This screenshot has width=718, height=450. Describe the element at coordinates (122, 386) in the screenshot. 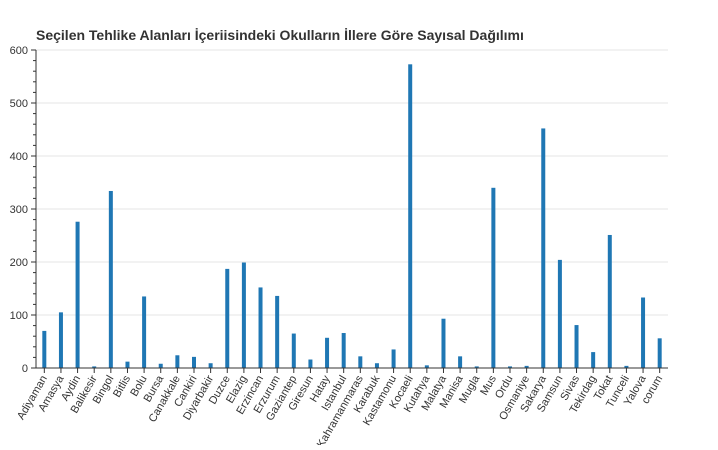

I see `x-tick-label: Bitlis` at that location.